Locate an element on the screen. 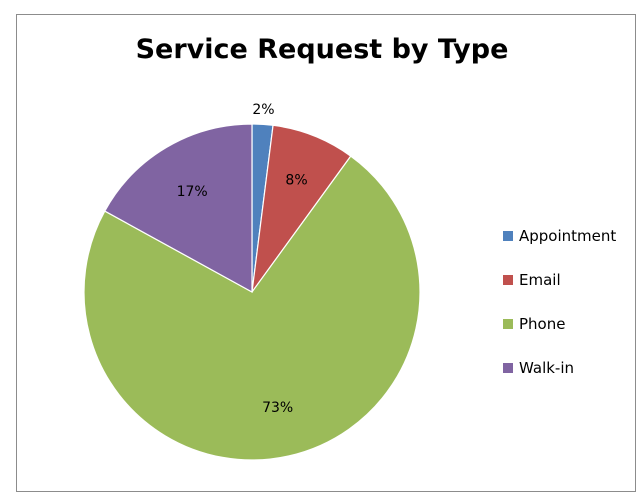 This screenshot has height=500, width=644. data-label-appointment: 2% is located at coordinates (263, 110).